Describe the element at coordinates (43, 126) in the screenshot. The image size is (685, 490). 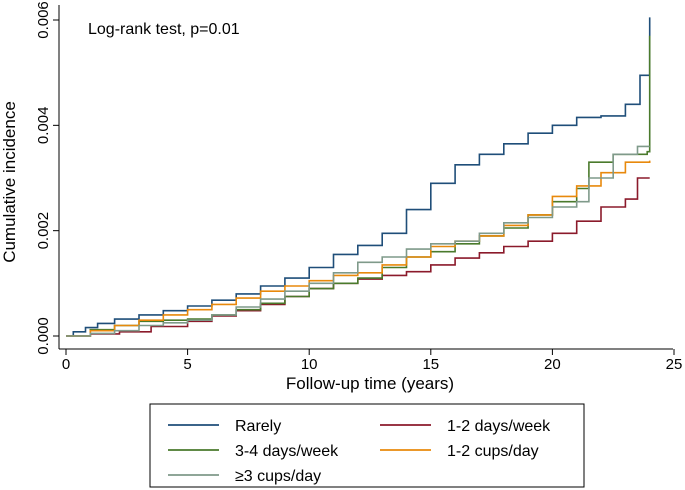
I see `y-tick-label: 0.004` at that location.